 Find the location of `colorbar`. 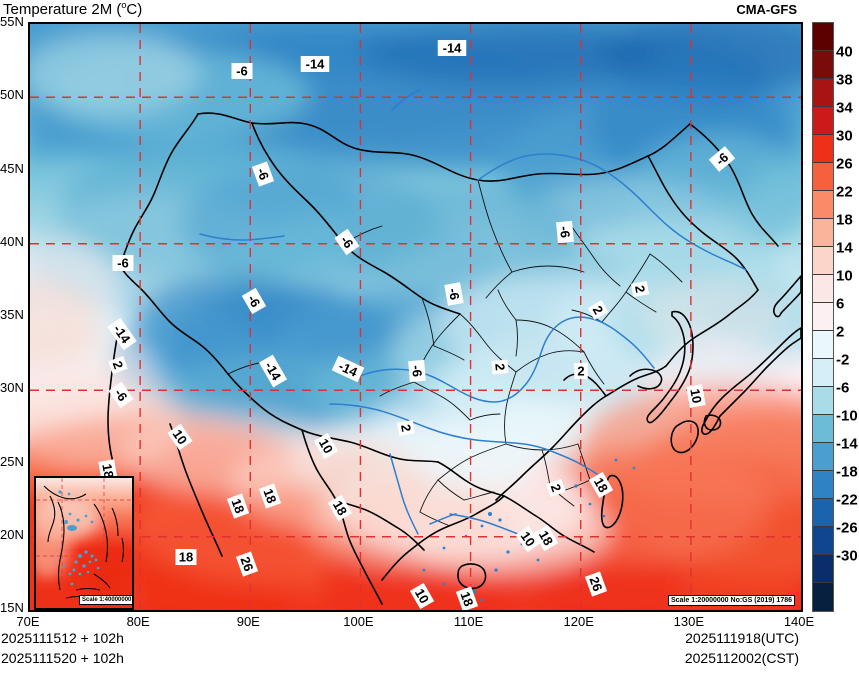

colorbar is located at coordinates (823, 317).